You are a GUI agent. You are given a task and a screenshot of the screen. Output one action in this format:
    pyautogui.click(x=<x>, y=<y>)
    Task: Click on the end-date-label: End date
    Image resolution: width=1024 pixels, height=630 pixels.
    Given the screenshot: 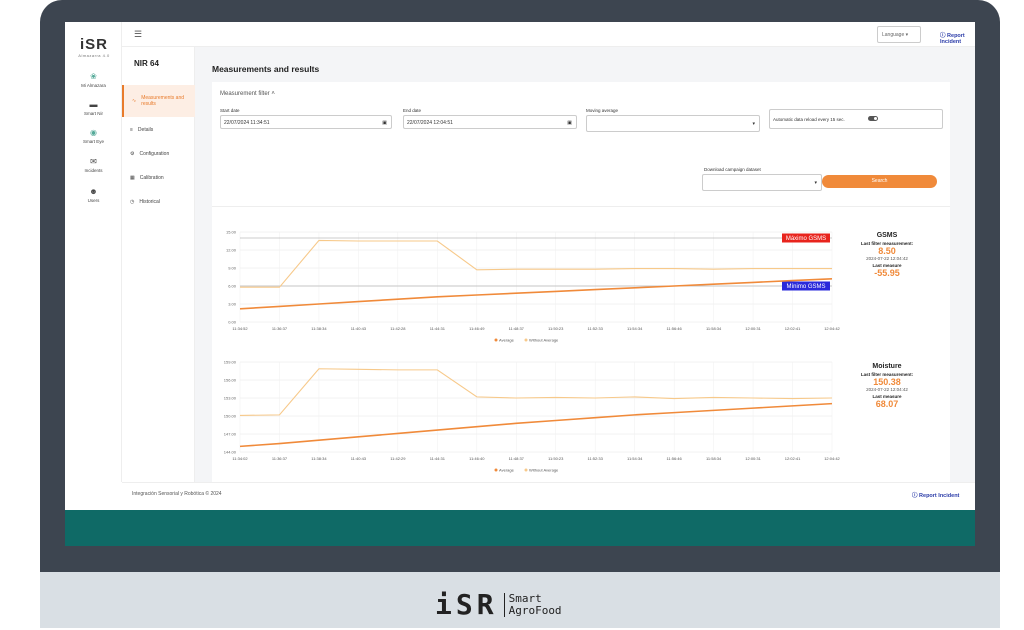 What is the action you would take?
    pyautogui.click(x=412, y=110)
    